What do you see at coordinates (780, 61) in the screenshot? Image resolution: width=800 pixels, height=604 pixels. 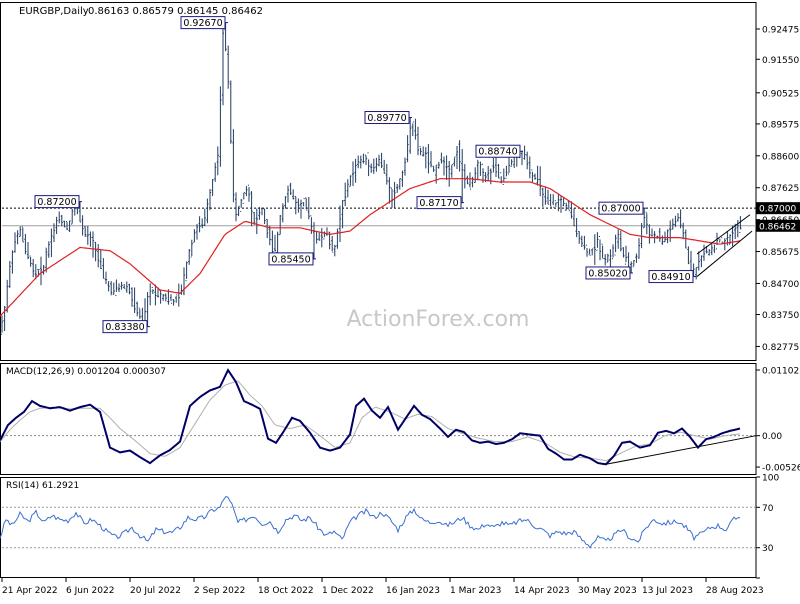 I see `price-axis-tick-label: 0.91550` at bounding box center [780, 61].